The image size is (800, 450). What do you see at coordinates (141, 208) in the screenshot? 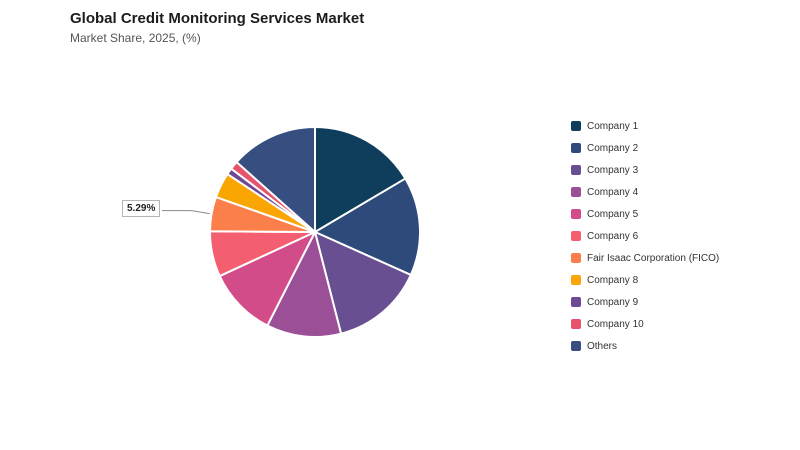
I see `fico-value-label: 5.29%` at bounding box center [141, 208].